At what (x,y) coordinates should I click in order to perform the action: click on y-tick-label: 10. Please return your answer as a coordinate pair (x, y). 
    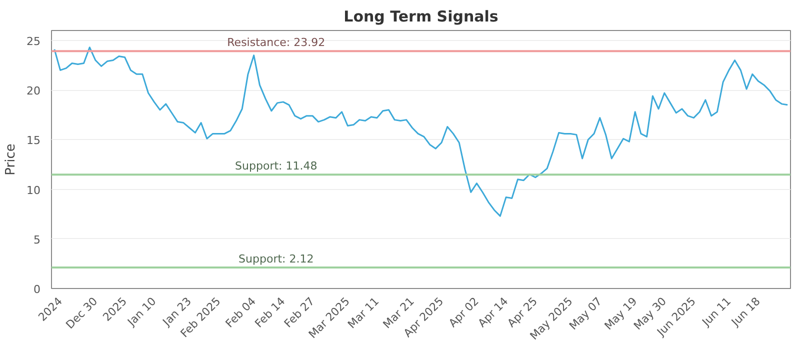
    Looking at the image, I should click on (33, 190).